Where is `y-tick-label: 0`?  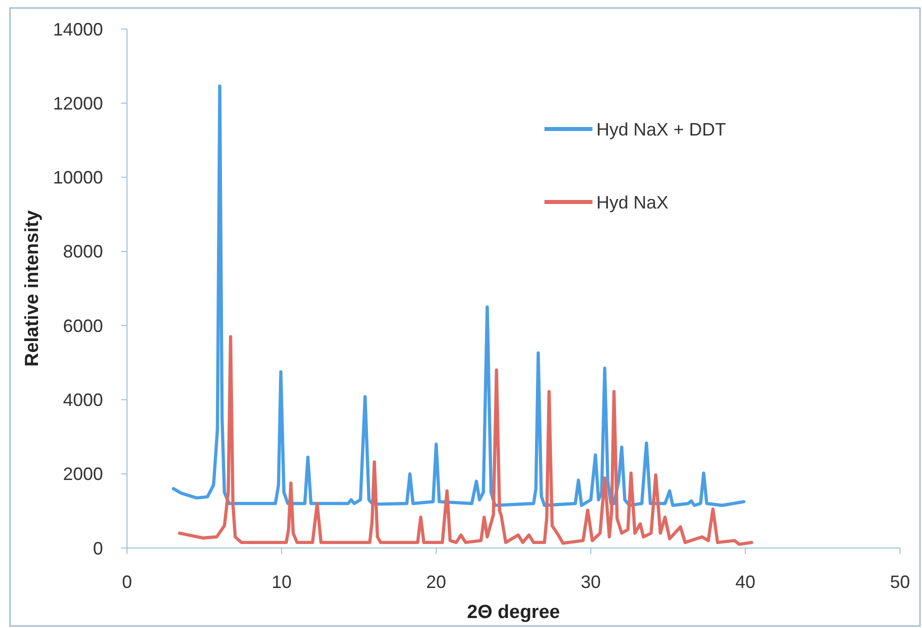
y-tick-label: 0 is located at coordinates (97, 548).